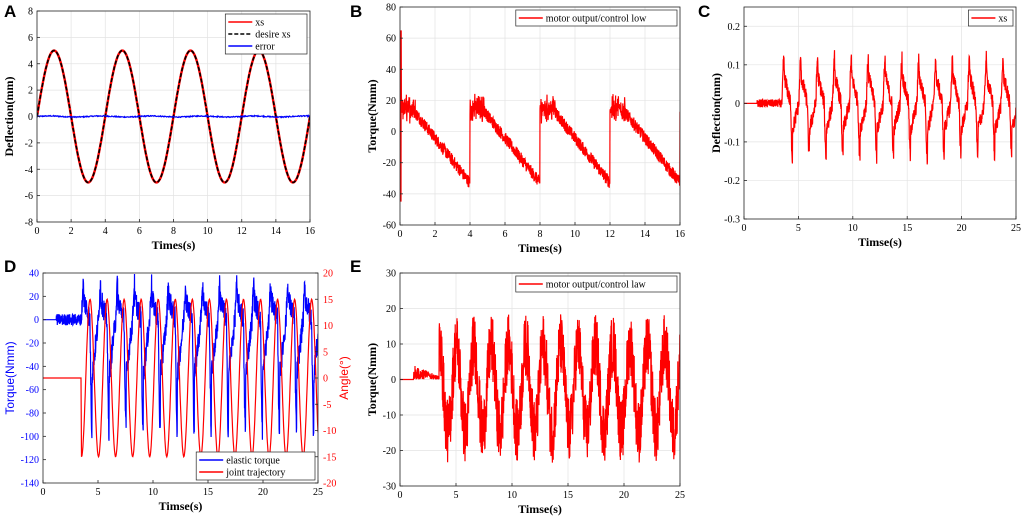 The image size is (1024, 522). Describe the element at coordinates (30, 91) in the screenshot. I see `y-tick-label: 2` at that location.